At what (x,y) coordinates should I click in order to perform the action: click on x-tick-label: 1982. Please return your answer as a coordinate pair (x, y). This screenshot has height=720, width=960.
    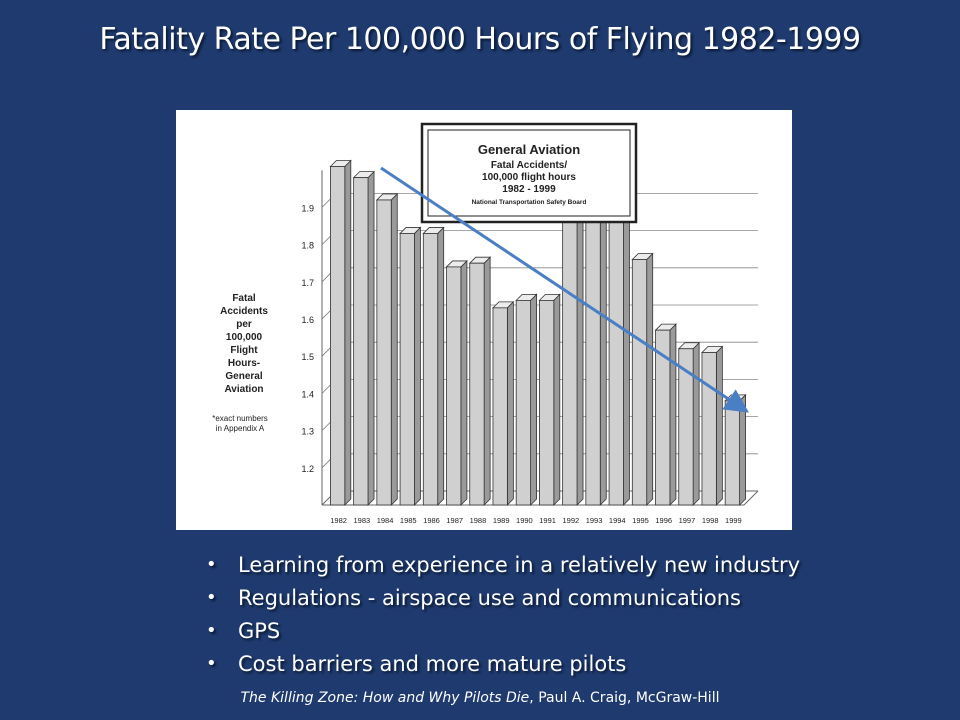
    Looking at the image, I should click on (338, 520).